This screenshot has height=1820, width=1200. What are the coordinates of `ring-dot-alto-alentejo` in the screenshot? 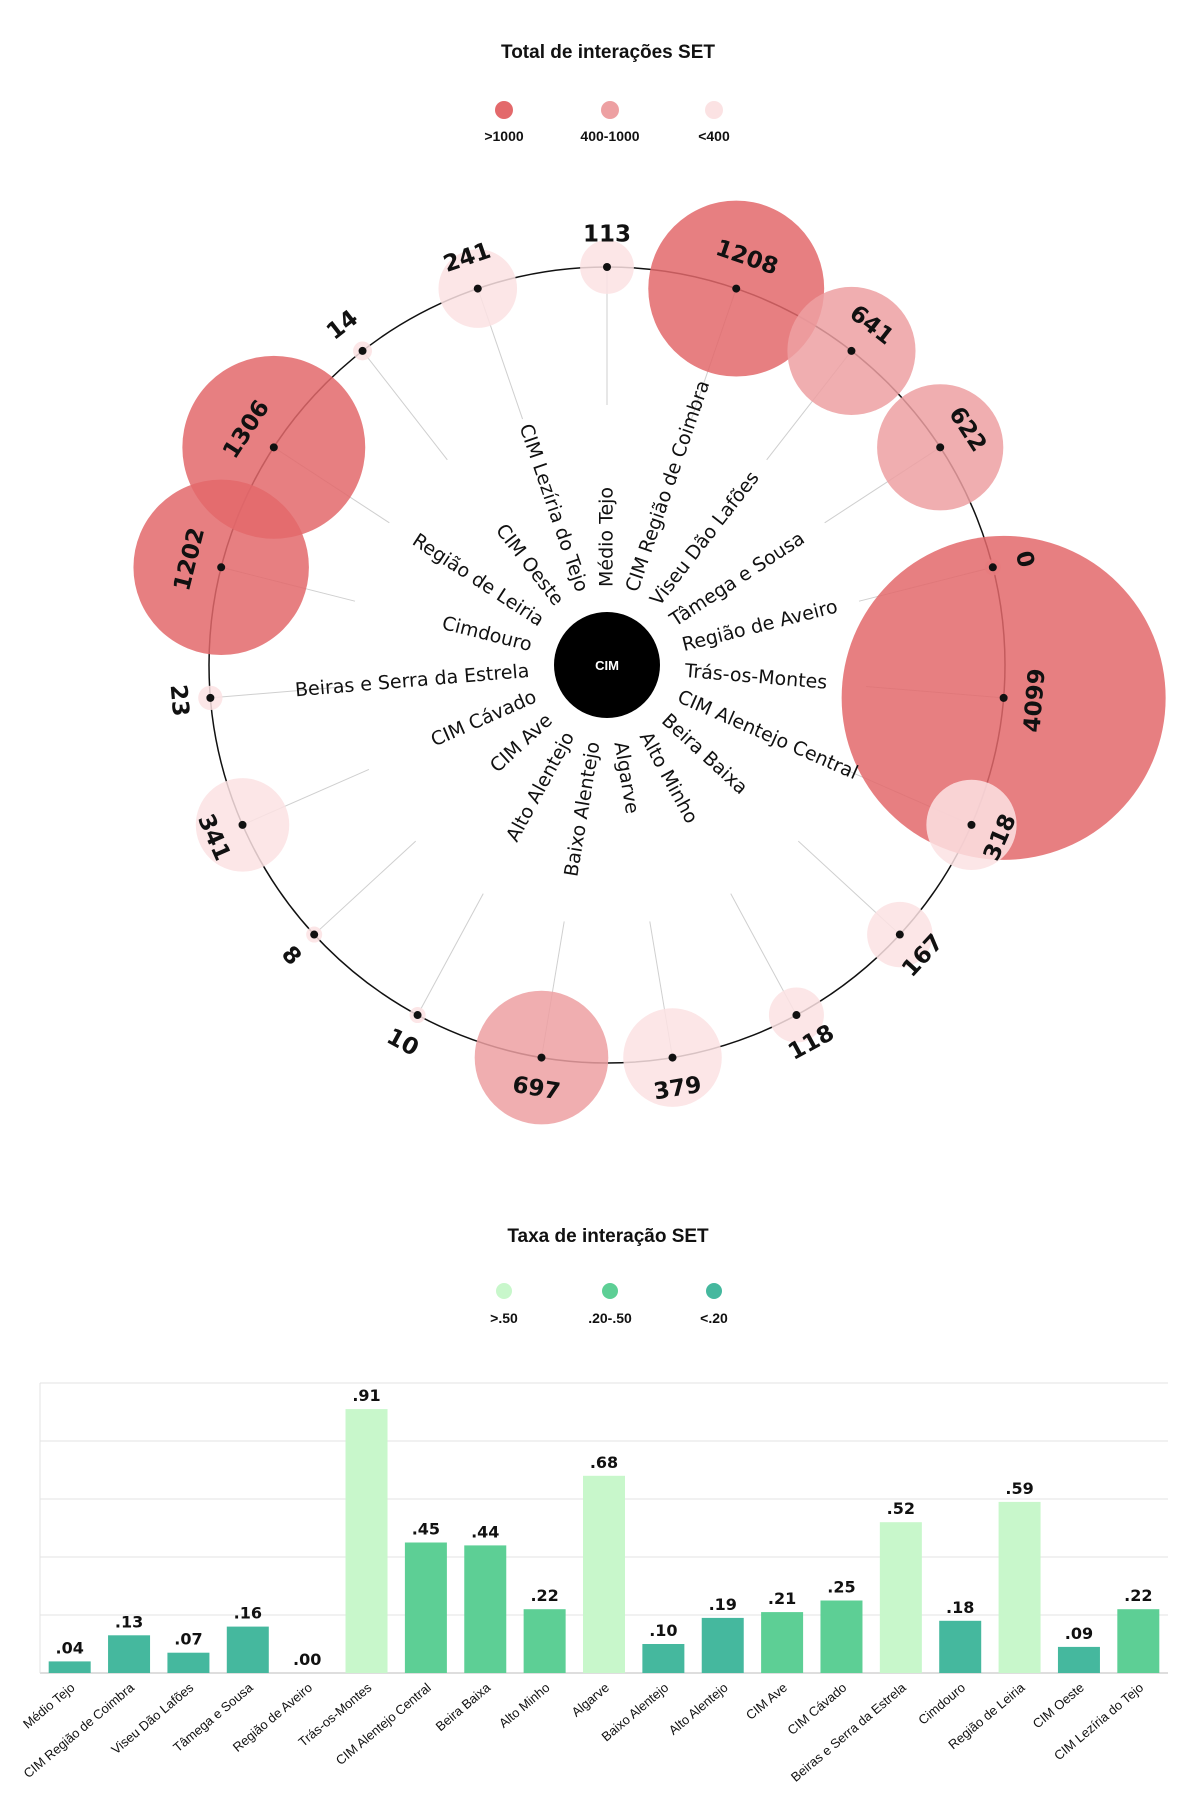 It's located at (417, 1015).